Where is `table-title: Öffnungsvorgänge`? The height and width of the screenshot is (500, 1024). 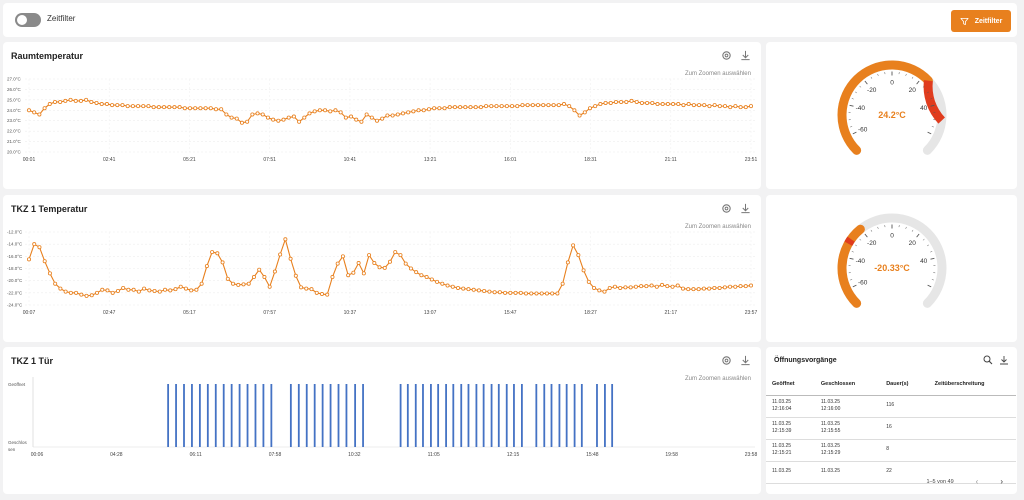
table-title: Öffnungsvorgänge is located at coordinates (805, 360).